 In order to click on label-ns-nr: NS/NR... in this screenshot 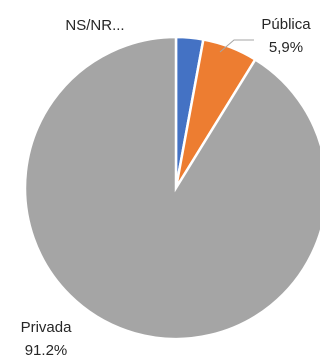, I will do `click(94, 25)`.